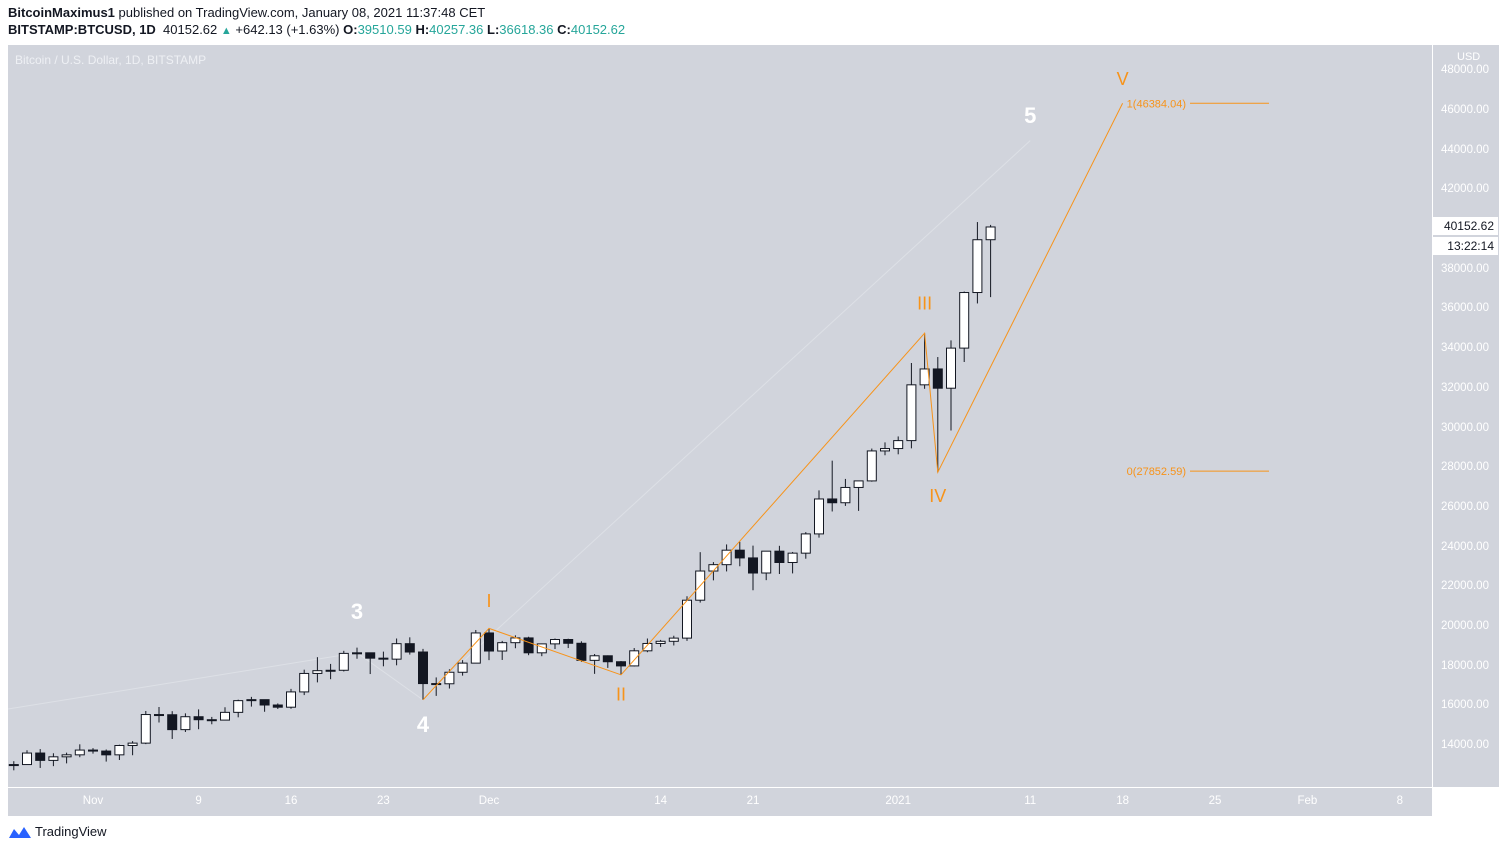  Describe the element at coordinates (456, 29) in the screenshot. I see `high-value: 40257.36` at that location.